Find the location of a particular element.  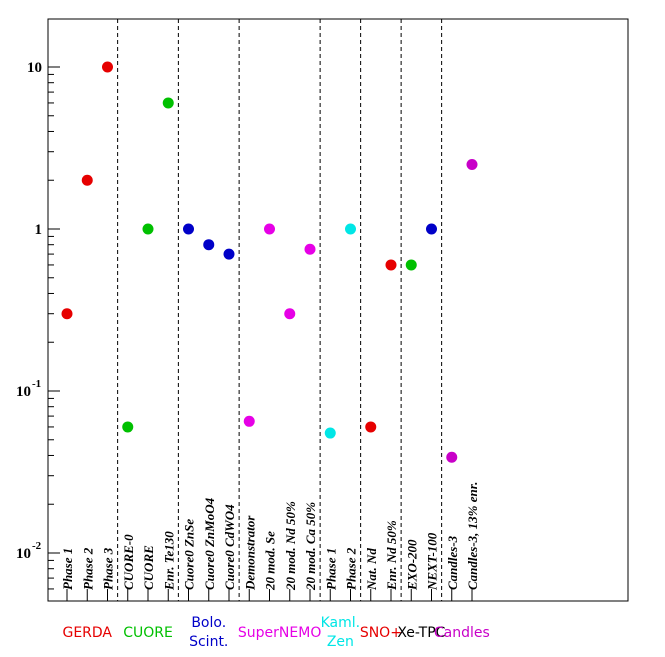

experiment-label: 20 mod. Se is located at coordinates (270, 561).